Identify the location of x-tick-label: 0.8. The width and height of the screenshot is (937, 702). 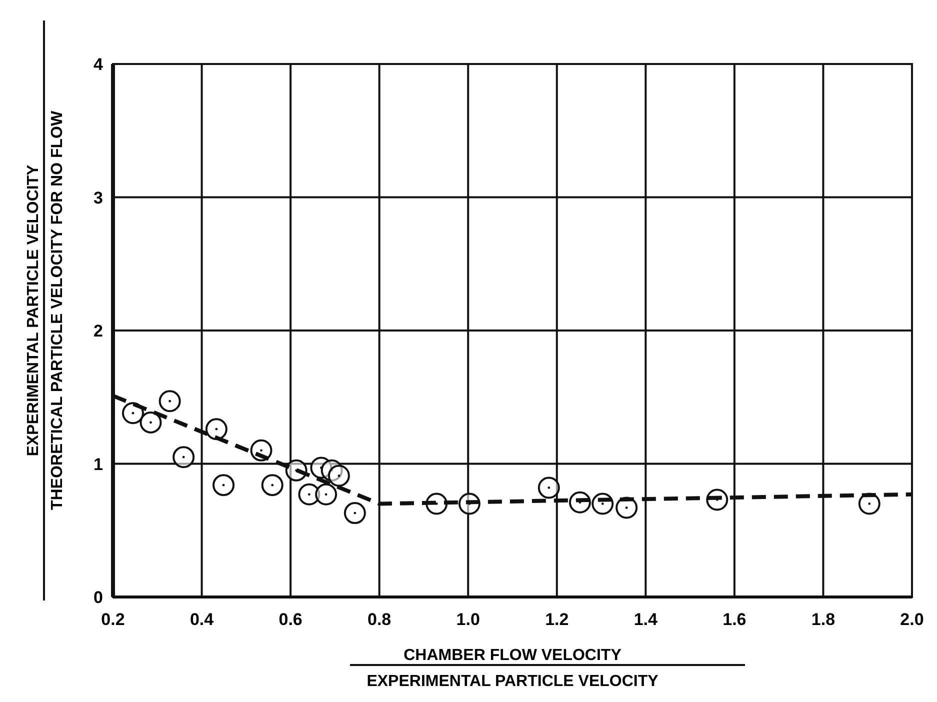
(380, 619).